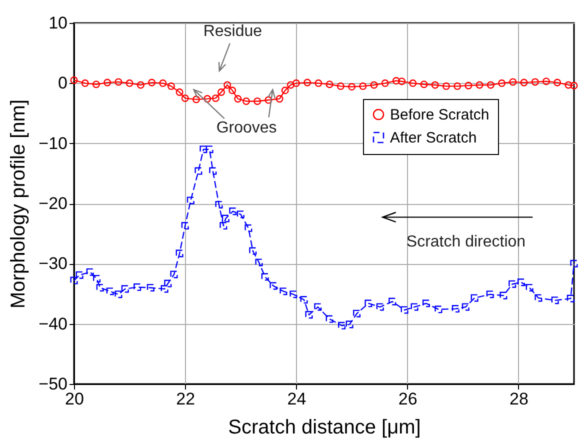 This screenshot has width=584, height=443. I want to click on x-tick-label: 24, so click(296, 399).